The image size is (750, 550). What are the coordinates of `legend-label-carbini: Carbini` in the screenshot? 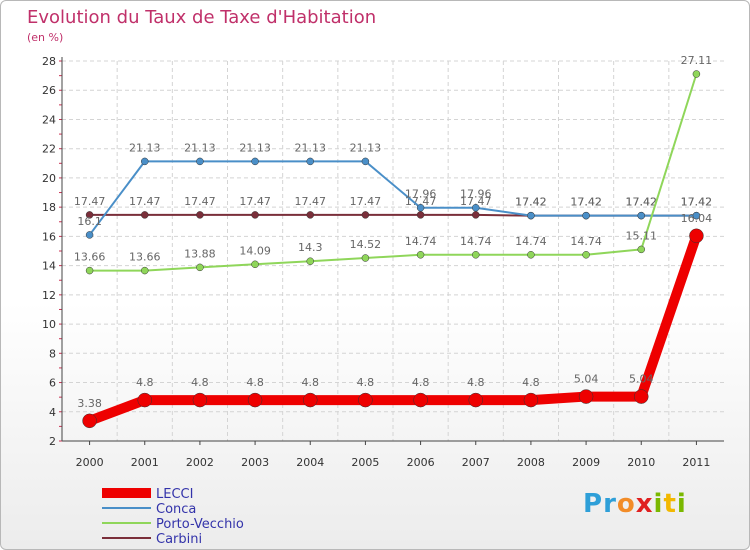 It's located at (179, 539).